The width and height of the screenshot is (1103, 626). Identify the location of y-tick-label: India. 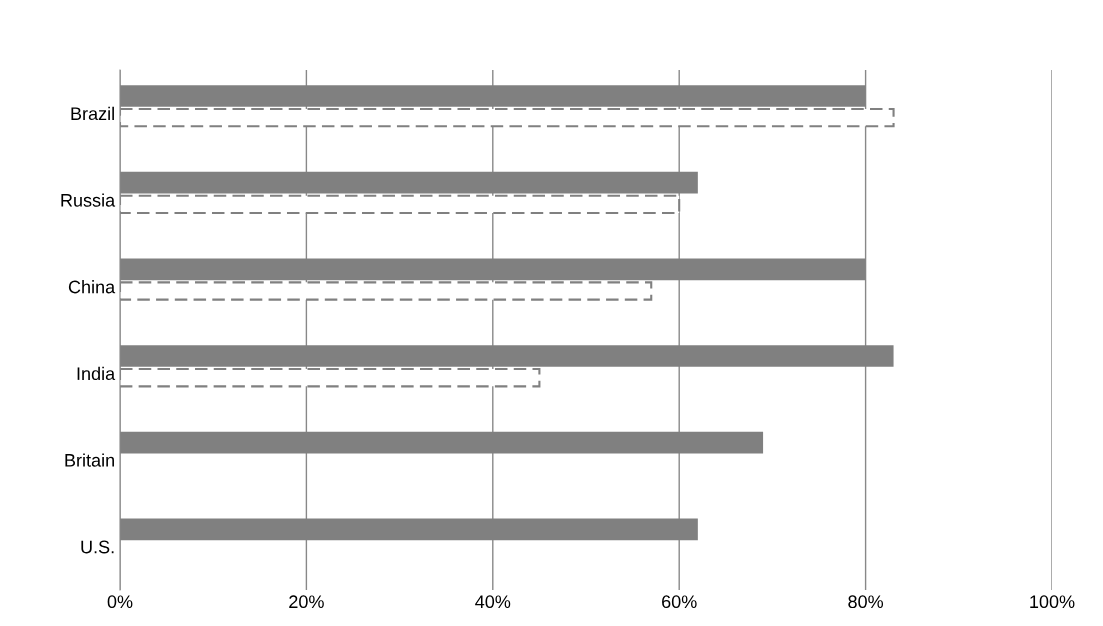
(96, 373).